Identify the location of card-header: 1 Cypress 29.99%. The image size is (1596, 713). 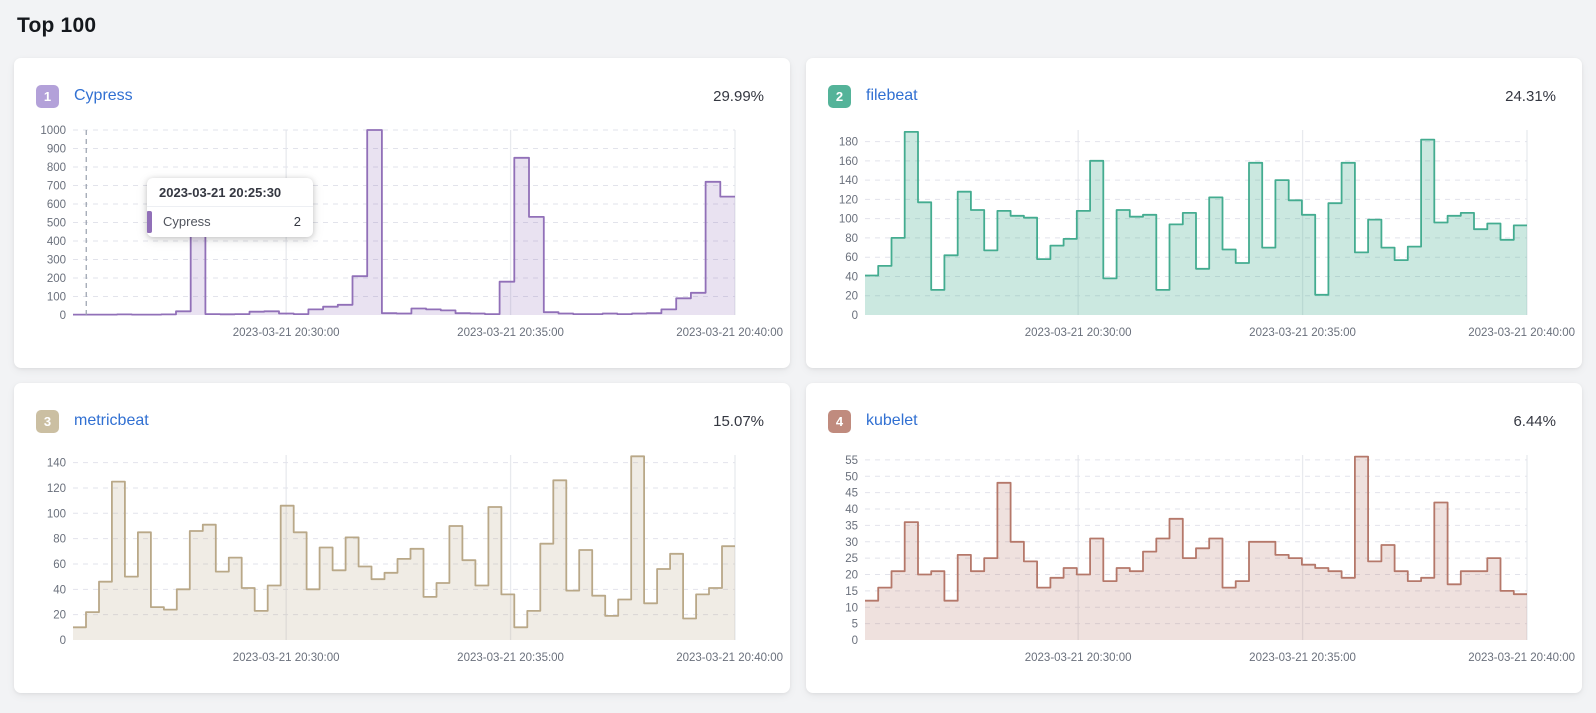
(402, 96).